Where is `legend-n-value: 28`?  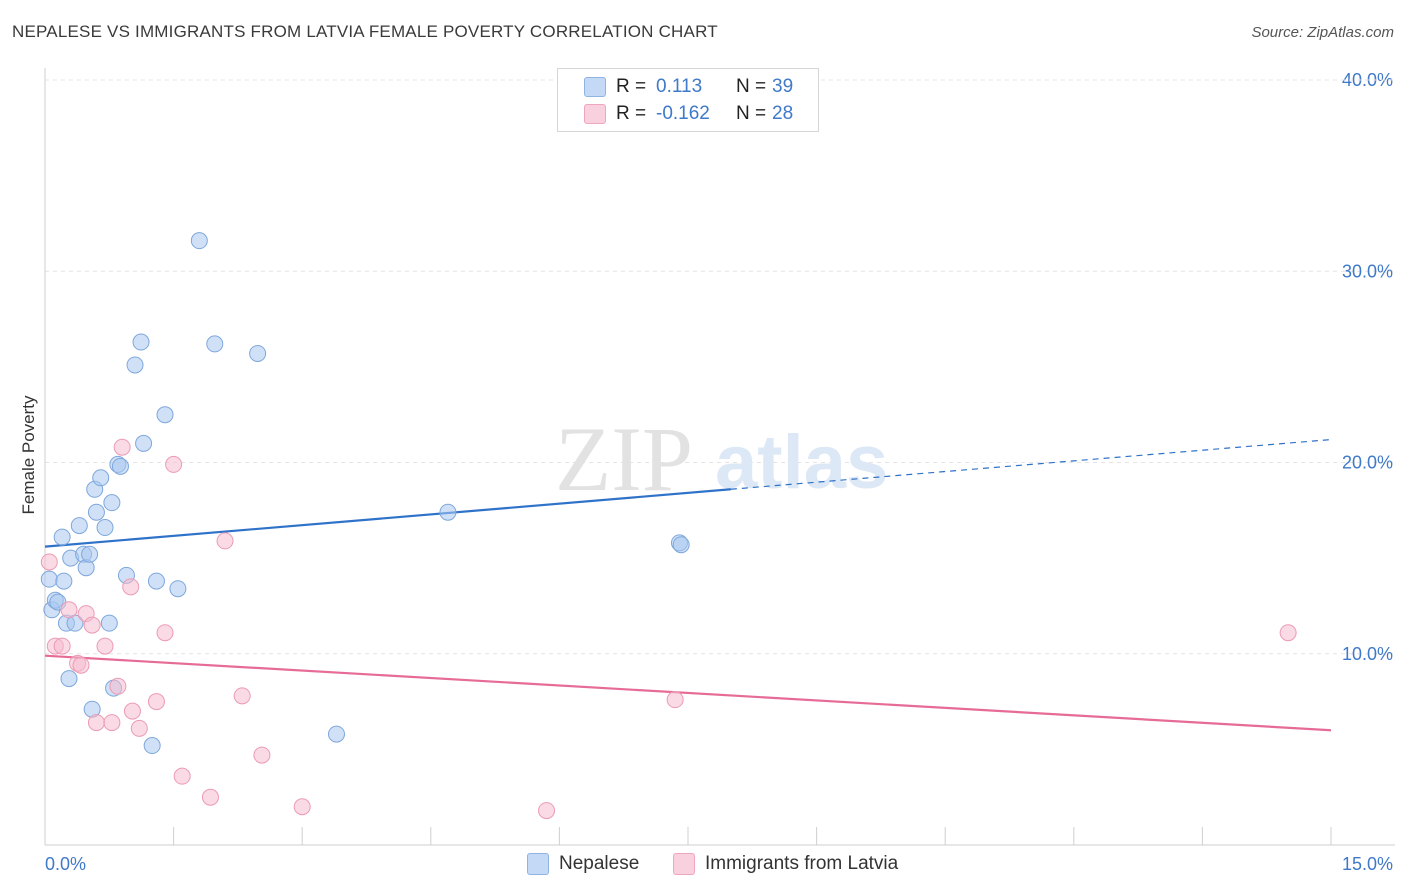
legend-n-value: 28 is located at coordinates (783, 113).